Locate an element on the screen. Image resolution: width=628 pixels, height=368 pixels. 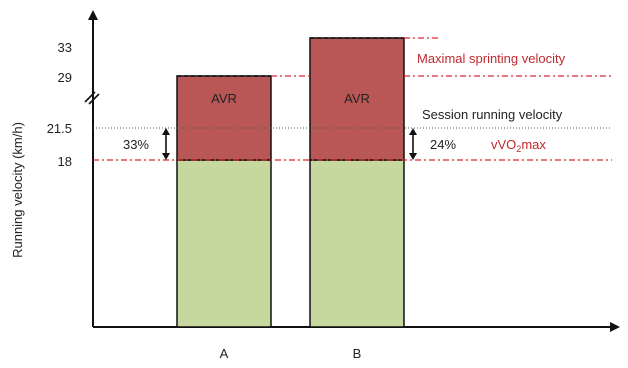
arrow-b is located at coordinates (413, 144).